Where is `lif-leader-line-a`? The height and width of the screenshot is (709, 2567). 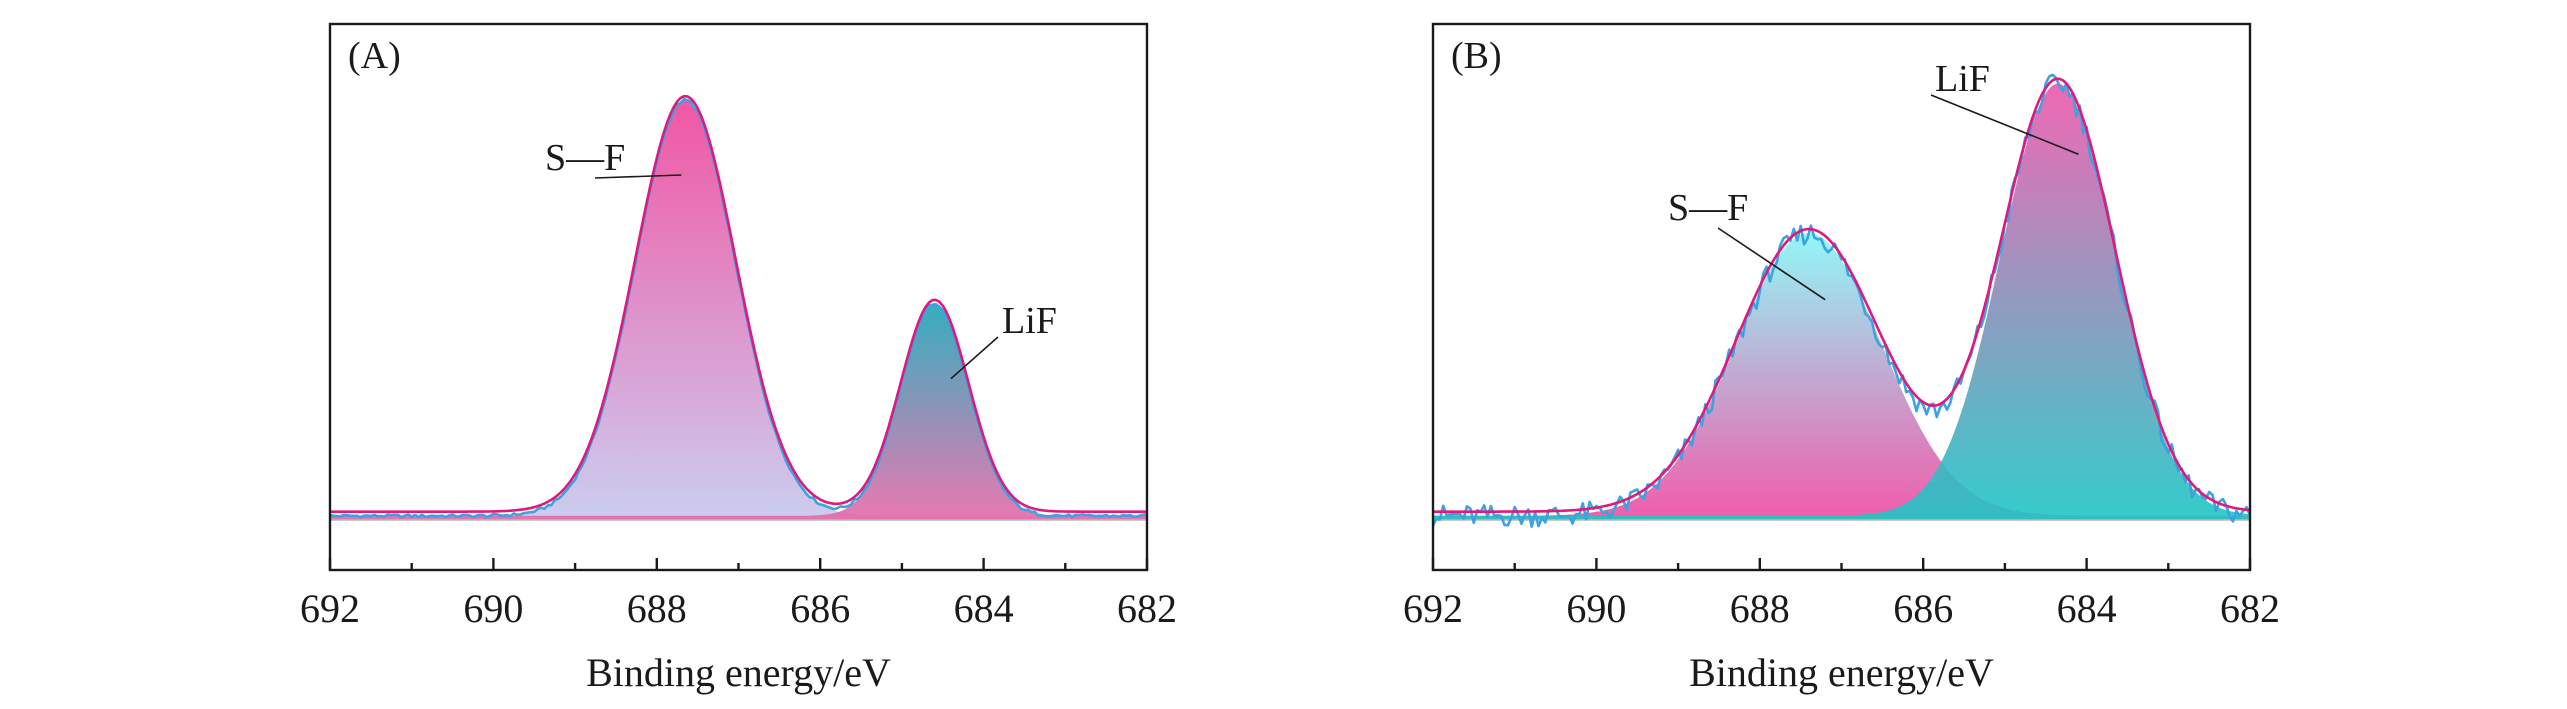
lif-leader-line-a is located at coordinates (974, 358).